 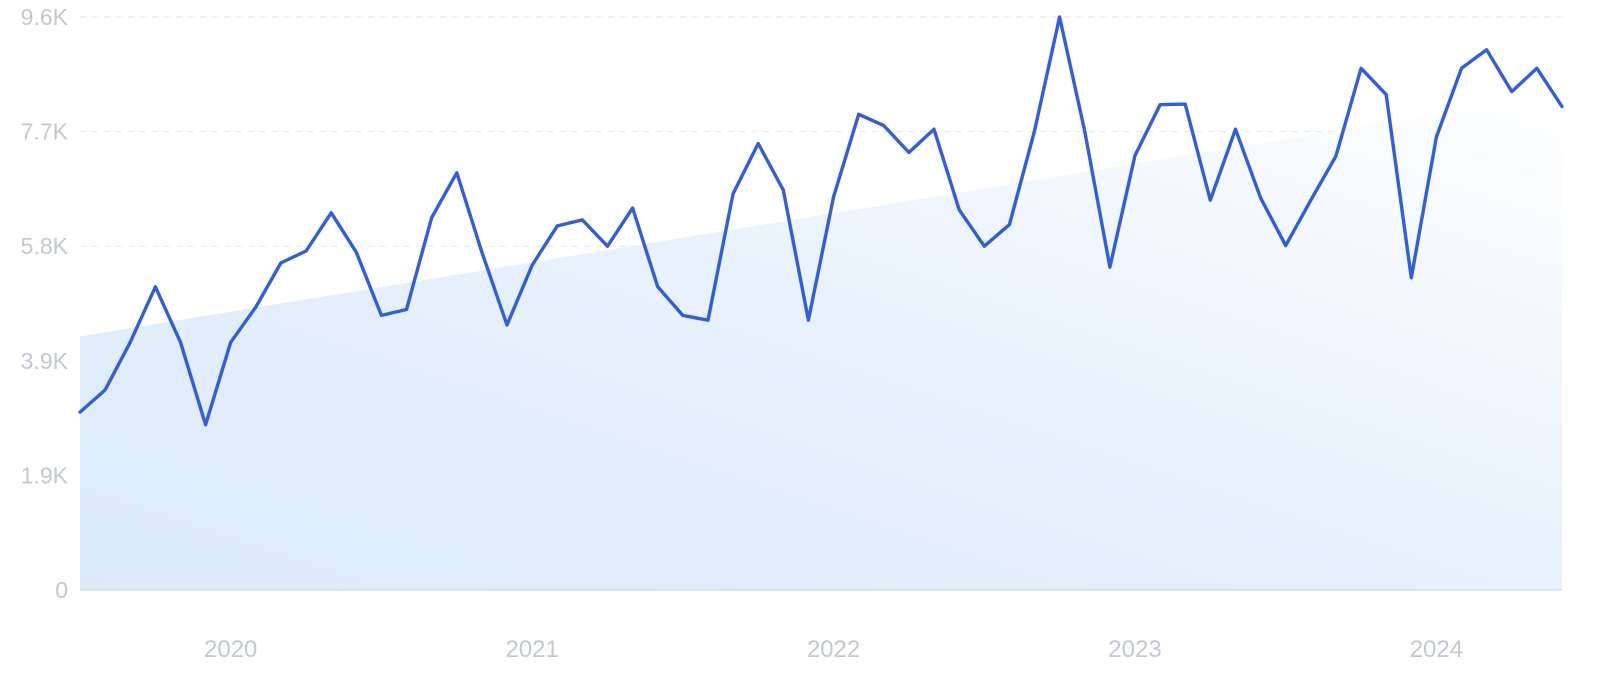 I want to click on x-axis-tick-labels: 2020 2021 2022 2023 2024, so click(x=833, y=649).